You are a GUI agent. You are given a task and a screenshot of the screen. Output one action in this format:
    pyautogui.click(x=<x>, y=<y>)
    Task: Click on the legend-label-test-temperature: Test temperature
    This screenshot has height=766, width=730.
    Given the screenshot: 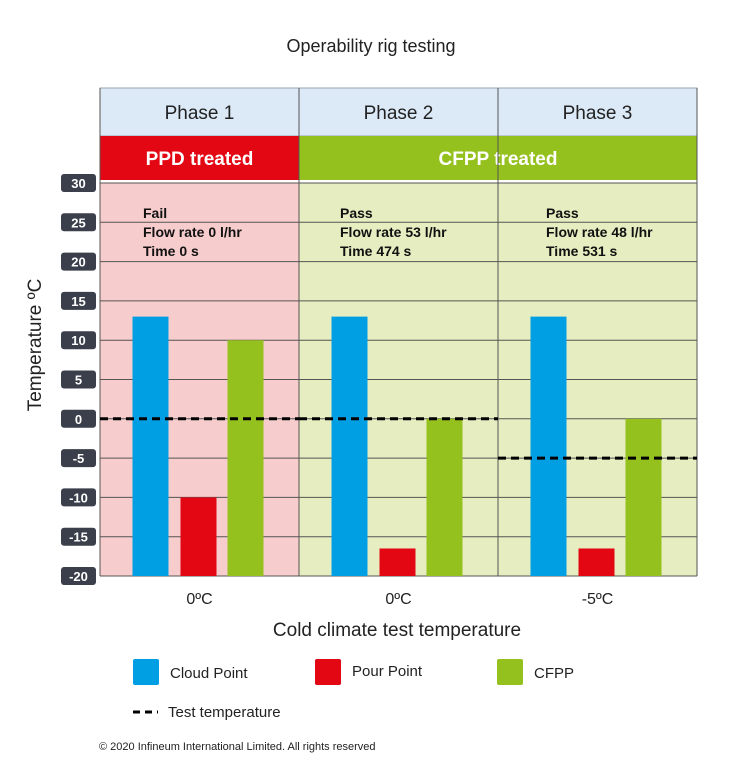 What is the action you would take?
    pyautogui.click(x=224, y=712)
    